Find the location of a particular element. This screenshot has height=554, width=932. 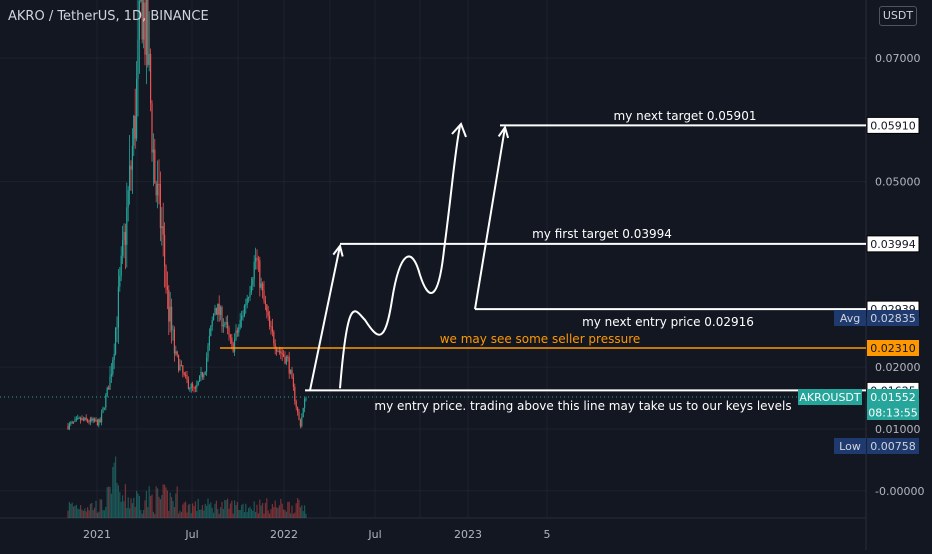

avg-label-badge-bg is located at coordinates (850, 318).